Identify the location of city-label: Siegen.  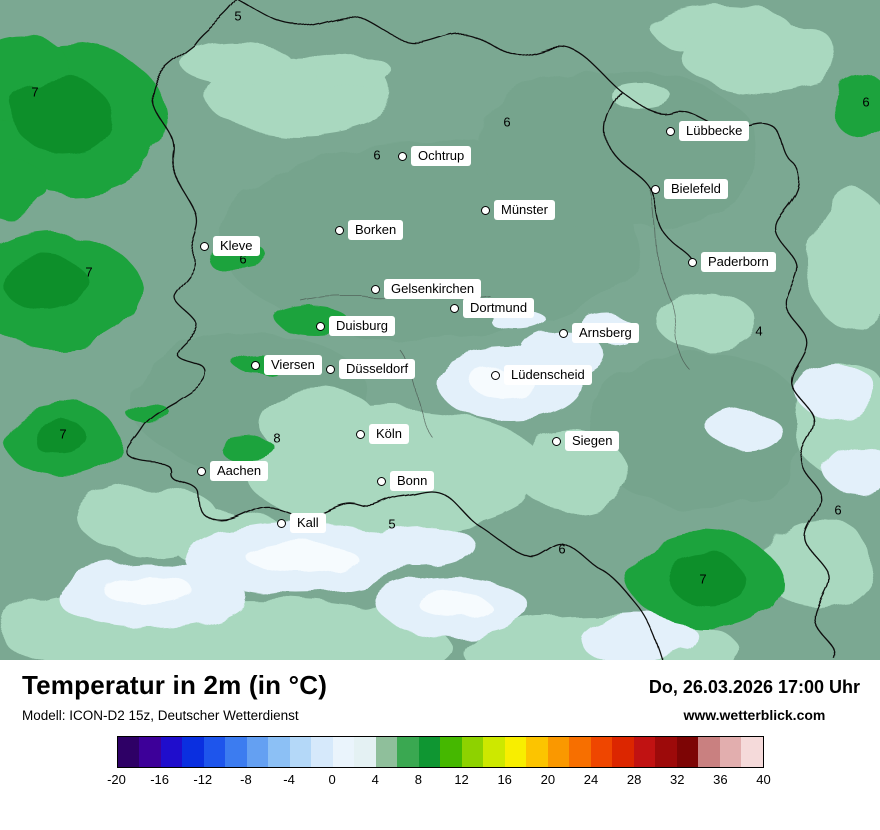
(592, 441).